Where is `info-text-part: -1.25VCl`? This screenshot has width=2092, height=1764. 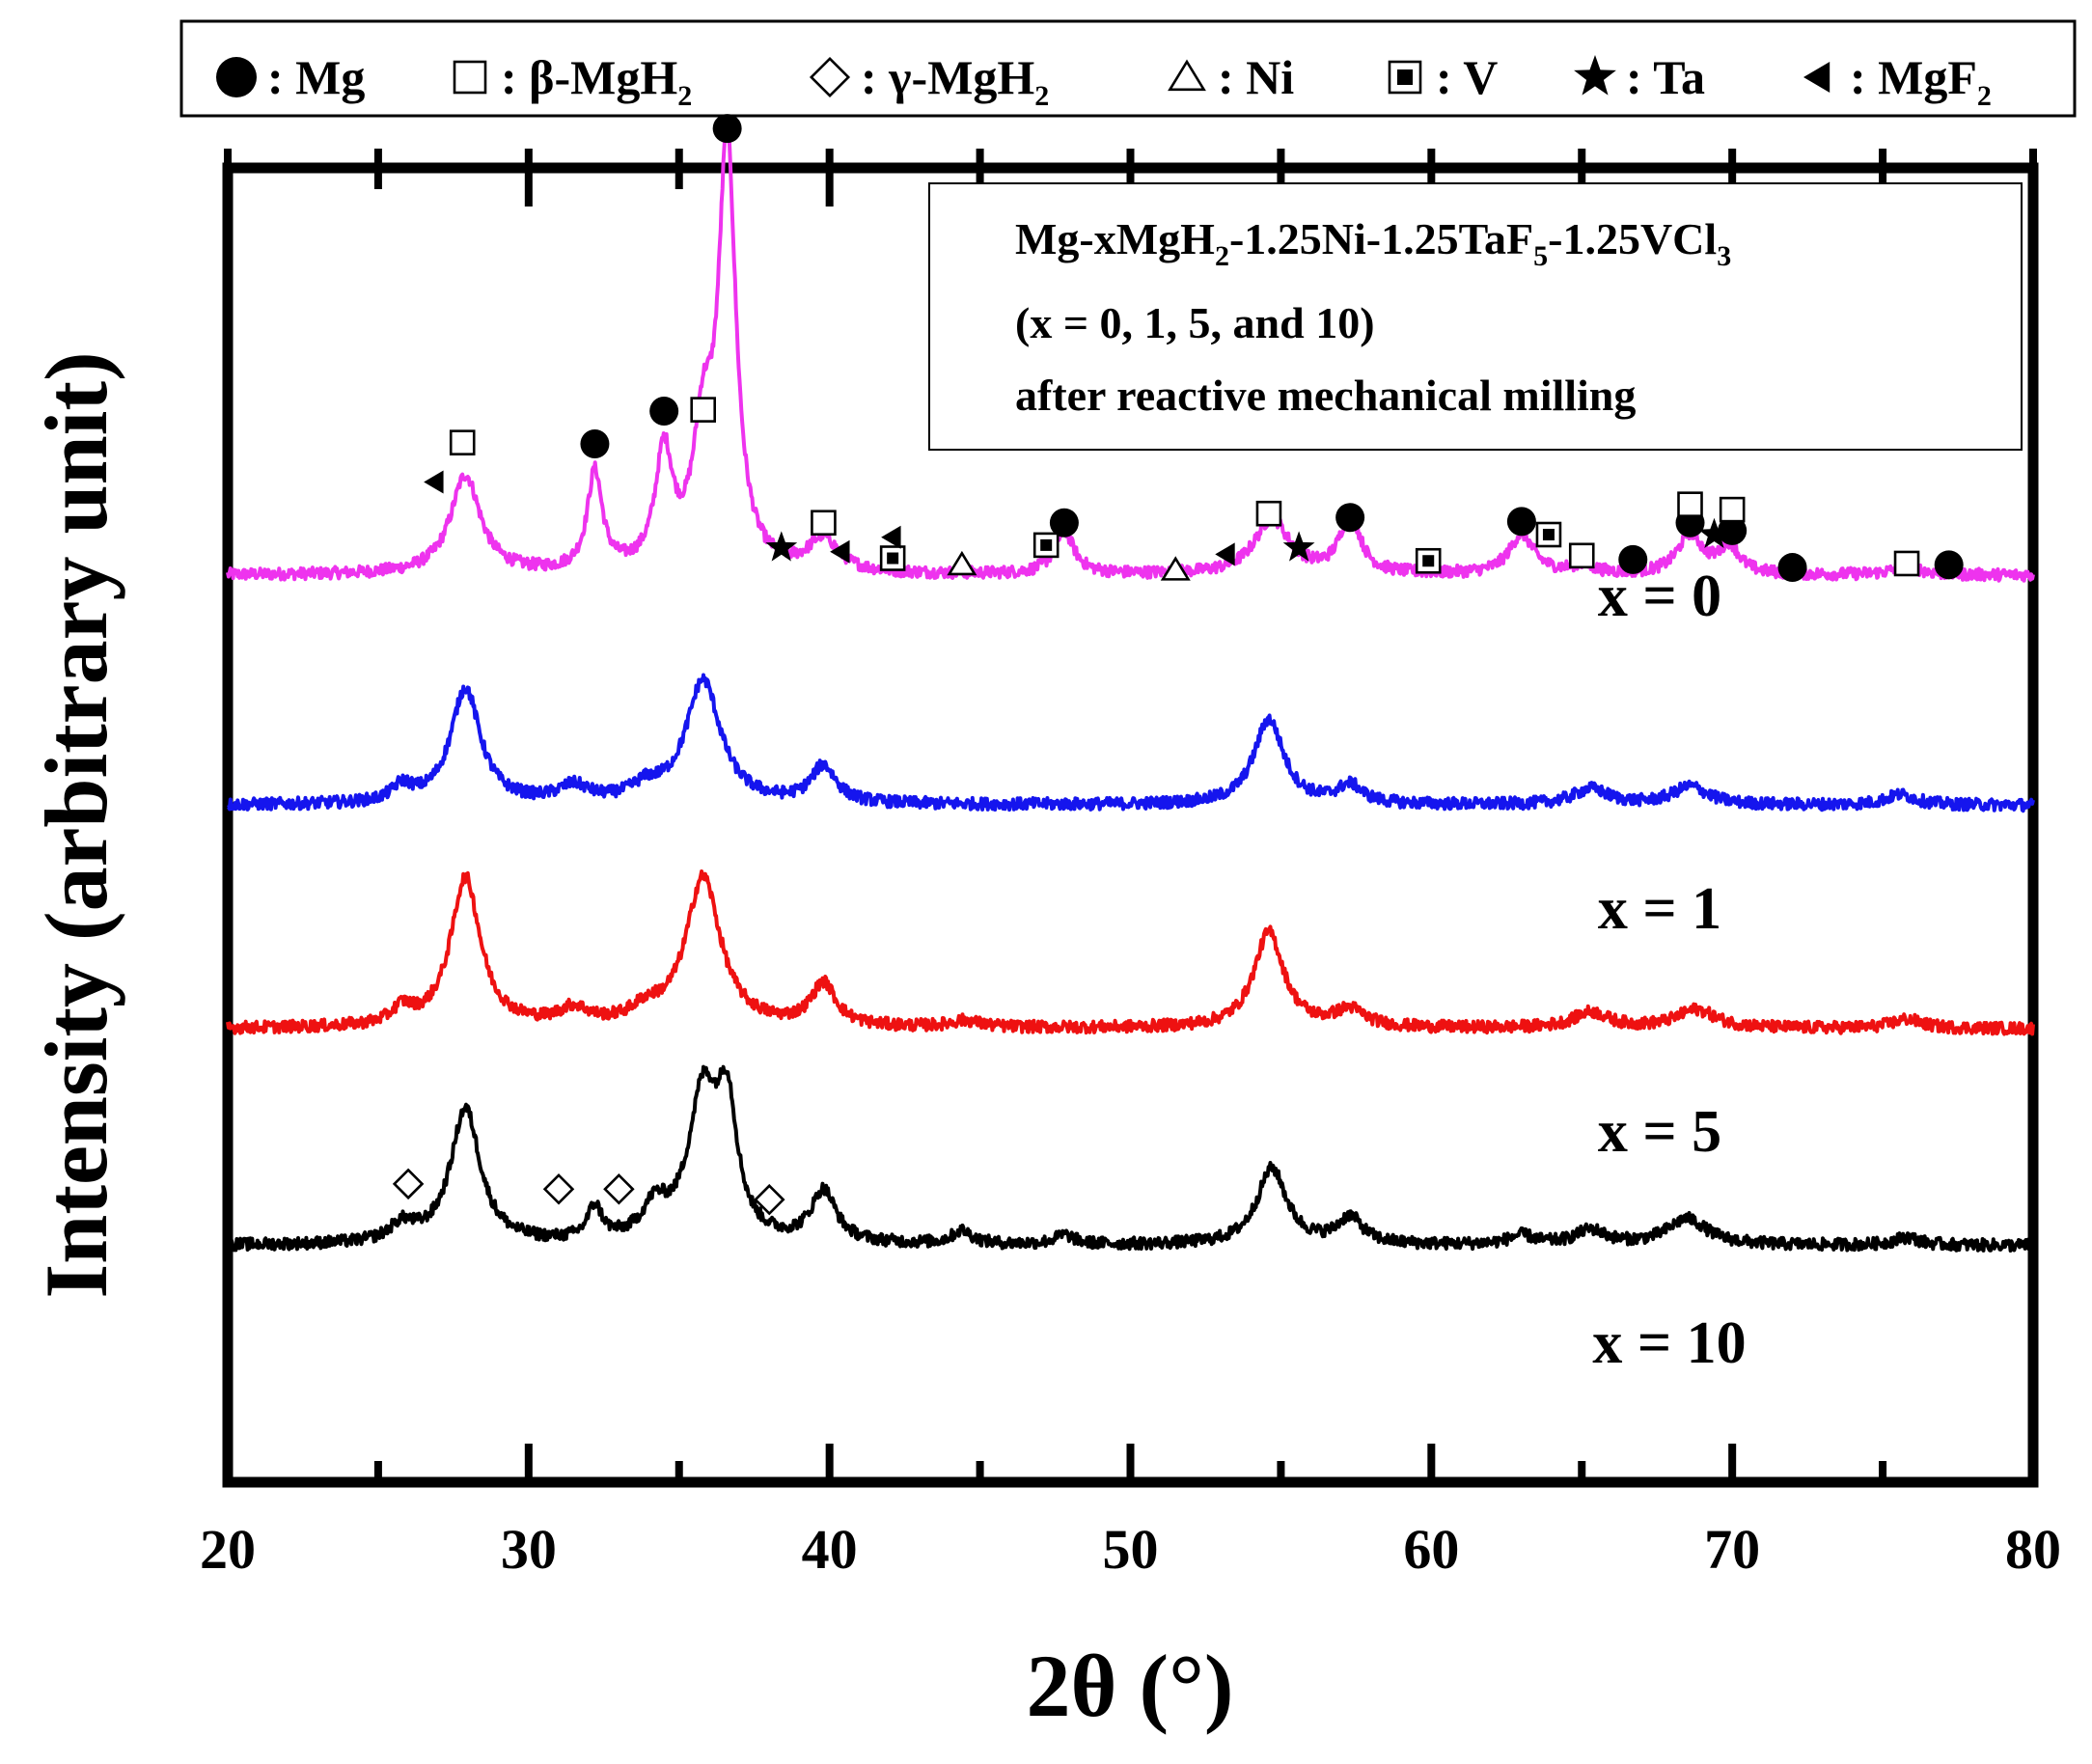 info-text-part: -1.25VCl is located at coordinates (1632, 238).